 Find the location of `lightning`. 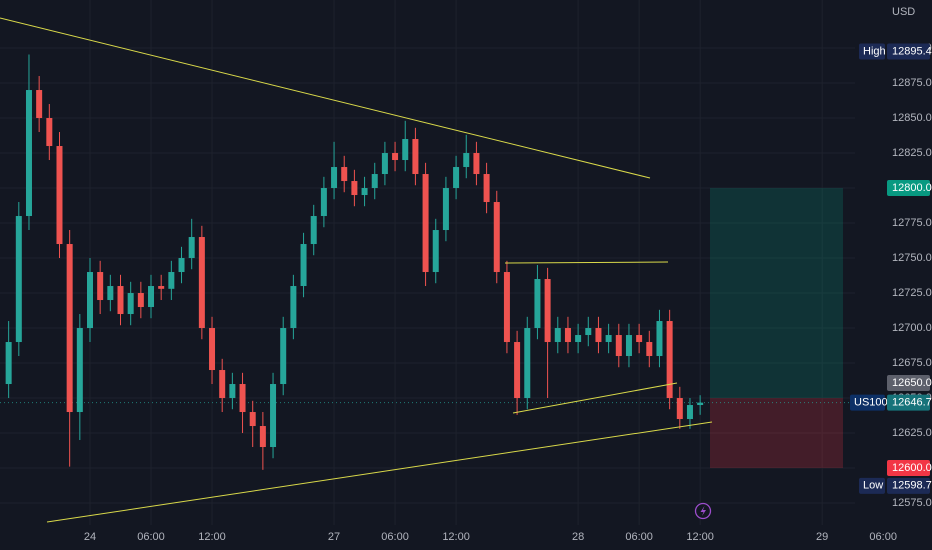

lightning is located at coordinates (703, 511).